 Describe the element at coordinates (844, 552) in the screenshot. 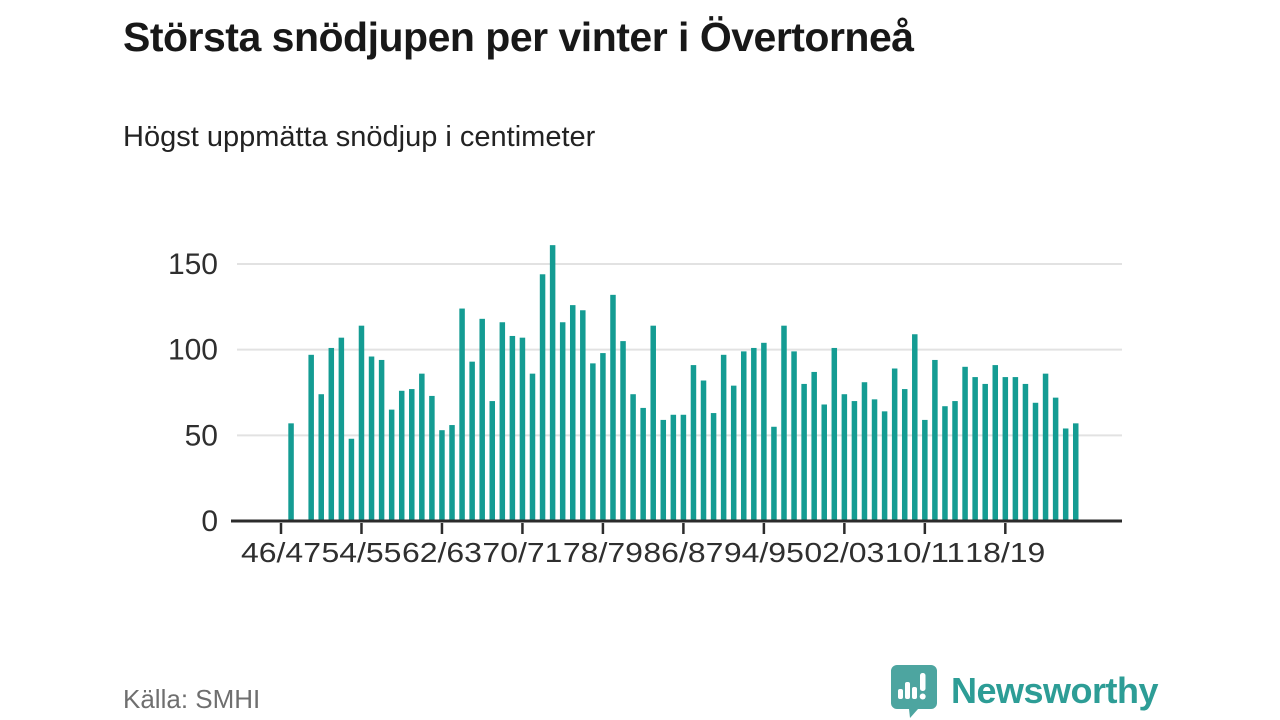

I see `x-tick-label: 02/03` at that location.